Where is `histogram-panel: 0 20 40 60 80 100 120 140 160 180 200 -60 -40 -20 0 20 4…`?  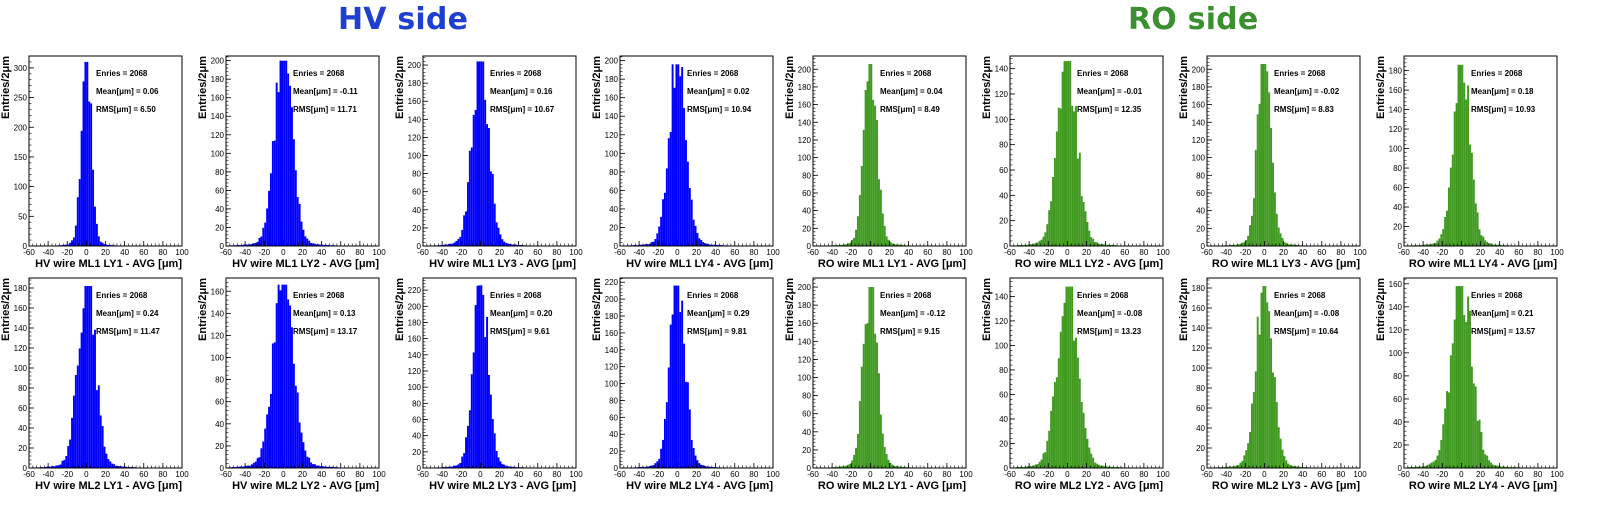 histogram-panel: 0 20 40 60 80 100 120 140 160 180 200 -60 -40 -20 0 20 4… is located at coordinates (1272, 162).